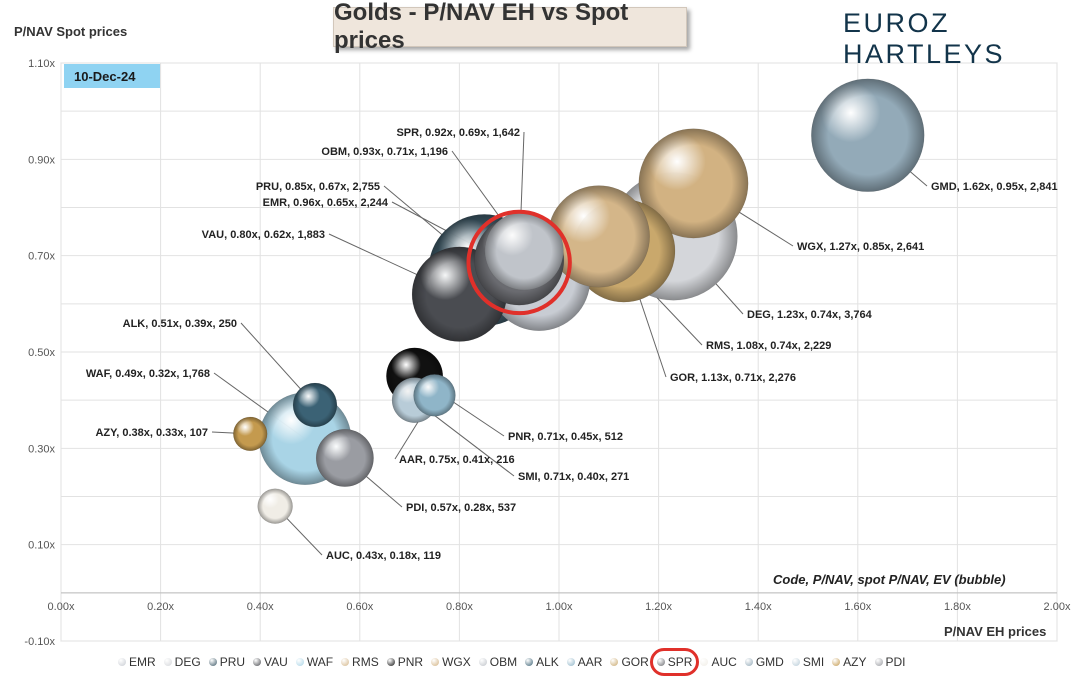  What do you see at coordinates (724, 662) in the screenshot?
I see `legend-label: AUC` at bounding box center [724, 662].